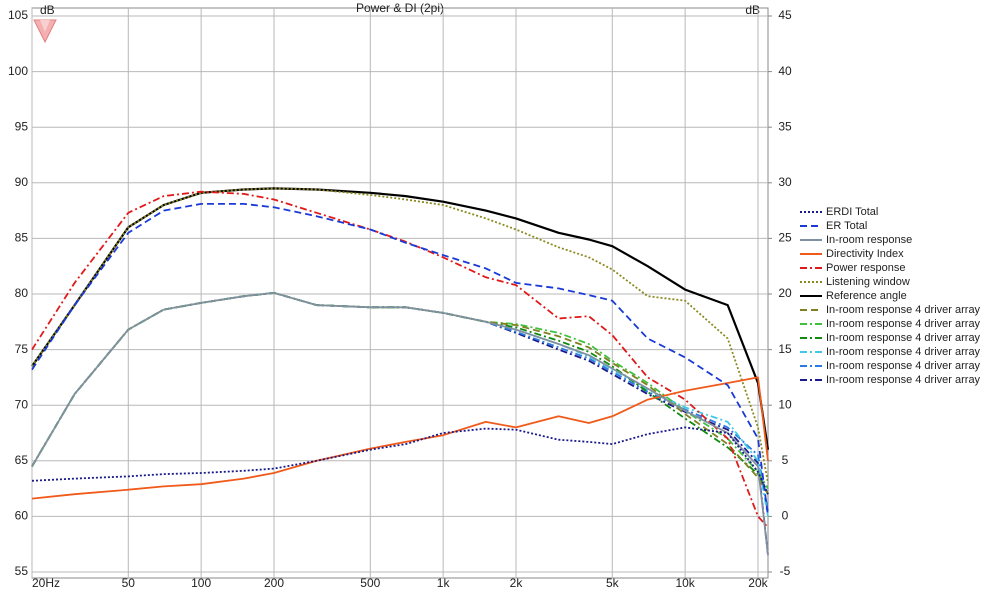 This screenshot has height=593, width=989. I want to click on x-tick-label: 20Hz, so click(46, 583).